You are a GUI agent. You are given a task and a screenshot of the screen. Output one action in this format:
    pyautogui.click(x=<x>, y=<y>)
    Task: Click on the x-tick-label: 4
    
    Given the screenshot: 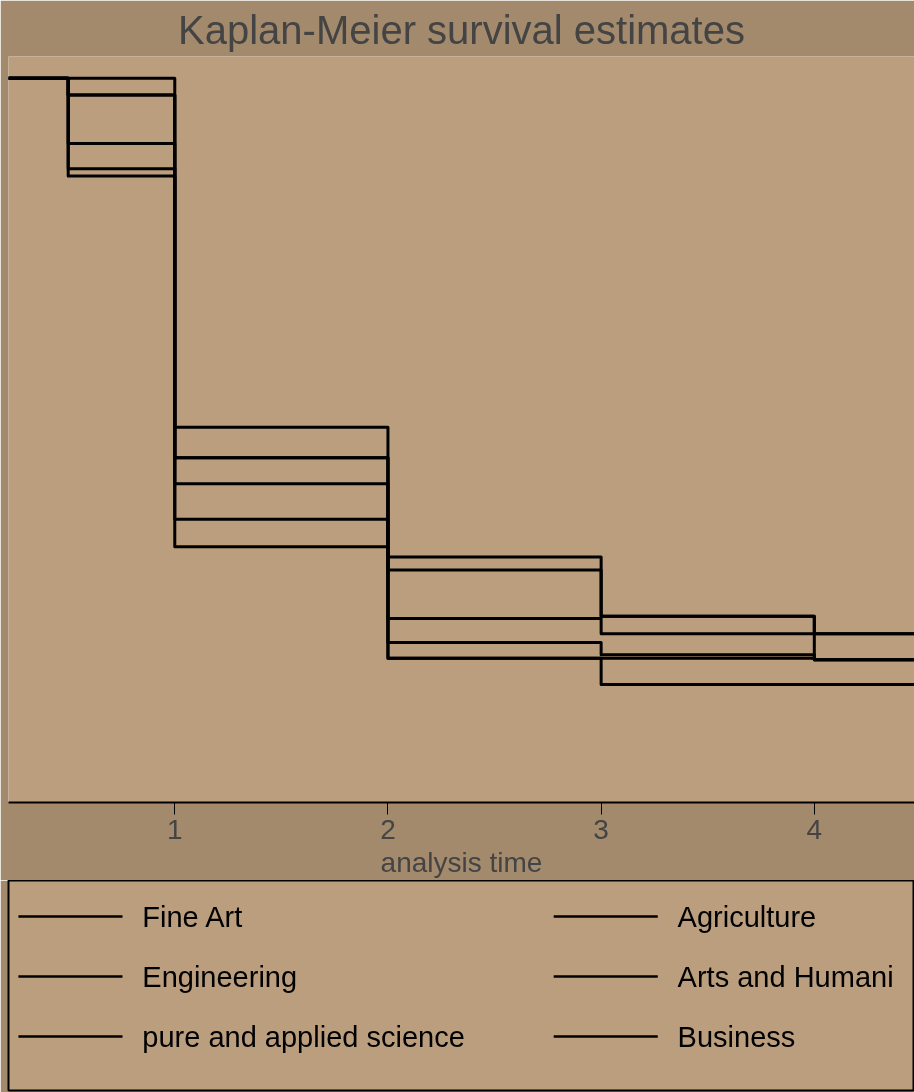 What is the action you would take?
    pyautogui.click(x=814, y=829)
    